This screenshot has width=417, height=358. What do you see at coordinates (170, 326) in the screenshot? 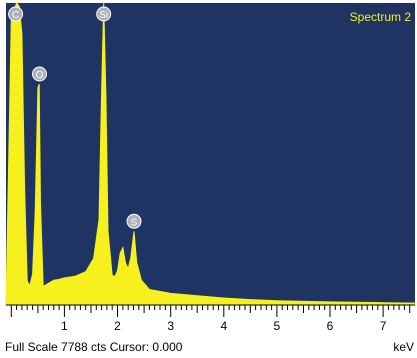
I see `x-tick-label-3: 3` at bounding box center [170, 326].